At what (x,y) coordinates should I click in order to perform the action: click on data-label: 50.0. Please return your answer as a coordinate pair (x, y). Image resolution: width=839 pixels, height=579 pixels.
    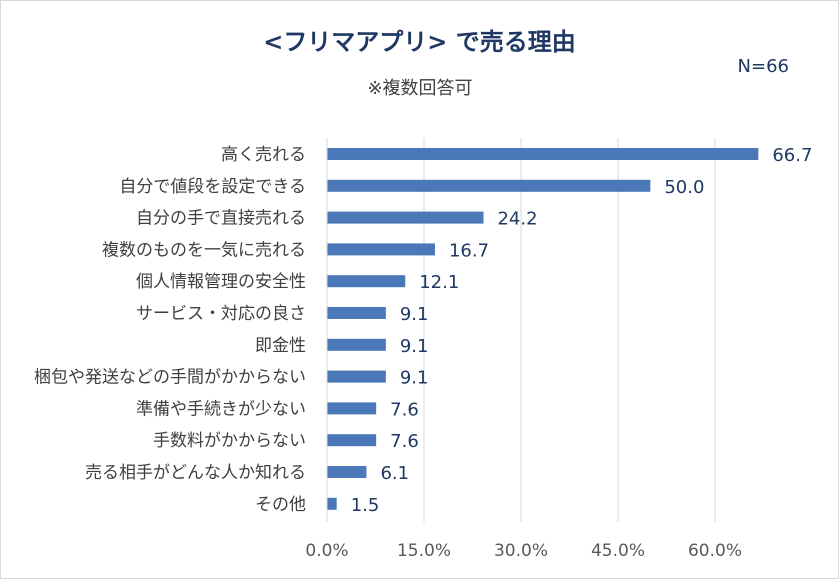
    Looking at the image, I should click on (684, 187).